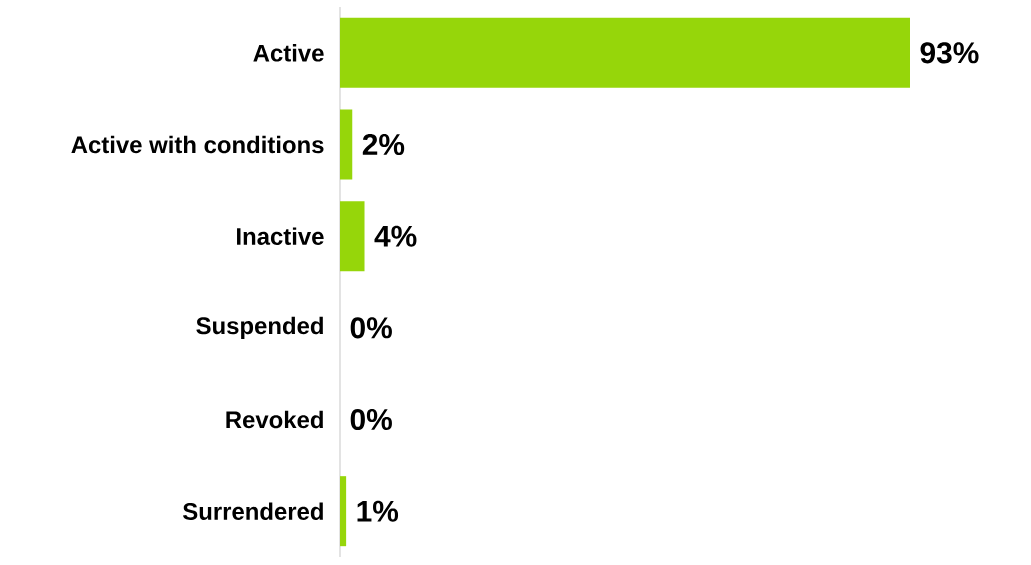  What do you see at coordinates (395, 236) in the screenshot?
I see `data-label: 4%` at bounding box center [395, 236].